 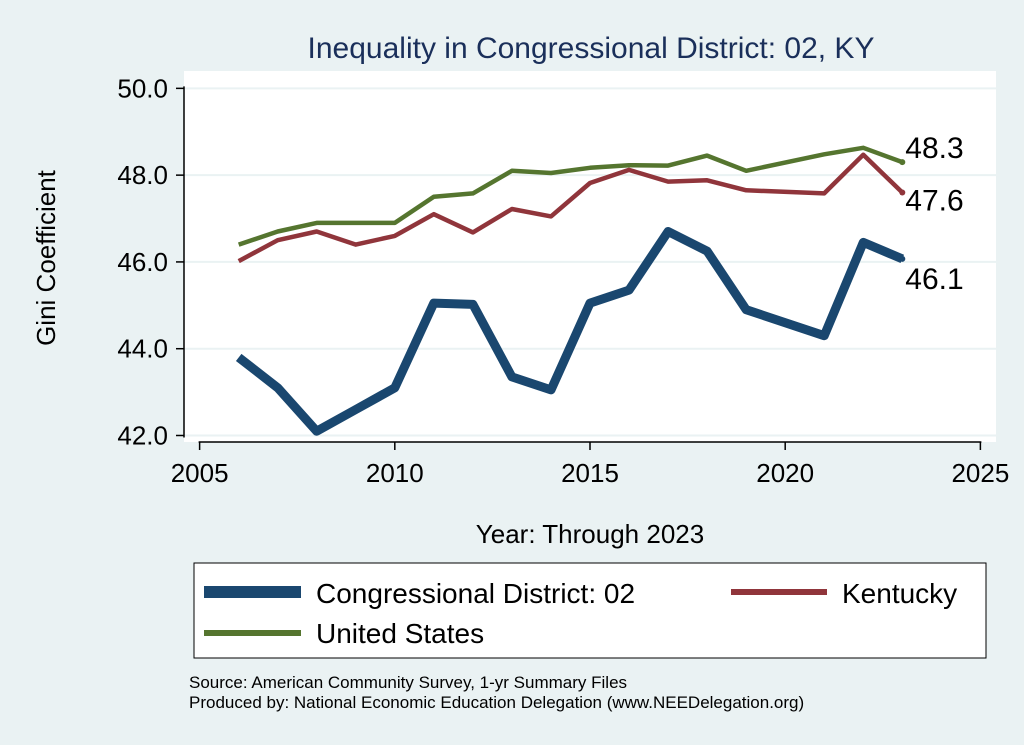 What do you see at coordinates (142, 262) in the screenshot?
I see `y-tick-label: 46.0` at bounding box center [142, 262].